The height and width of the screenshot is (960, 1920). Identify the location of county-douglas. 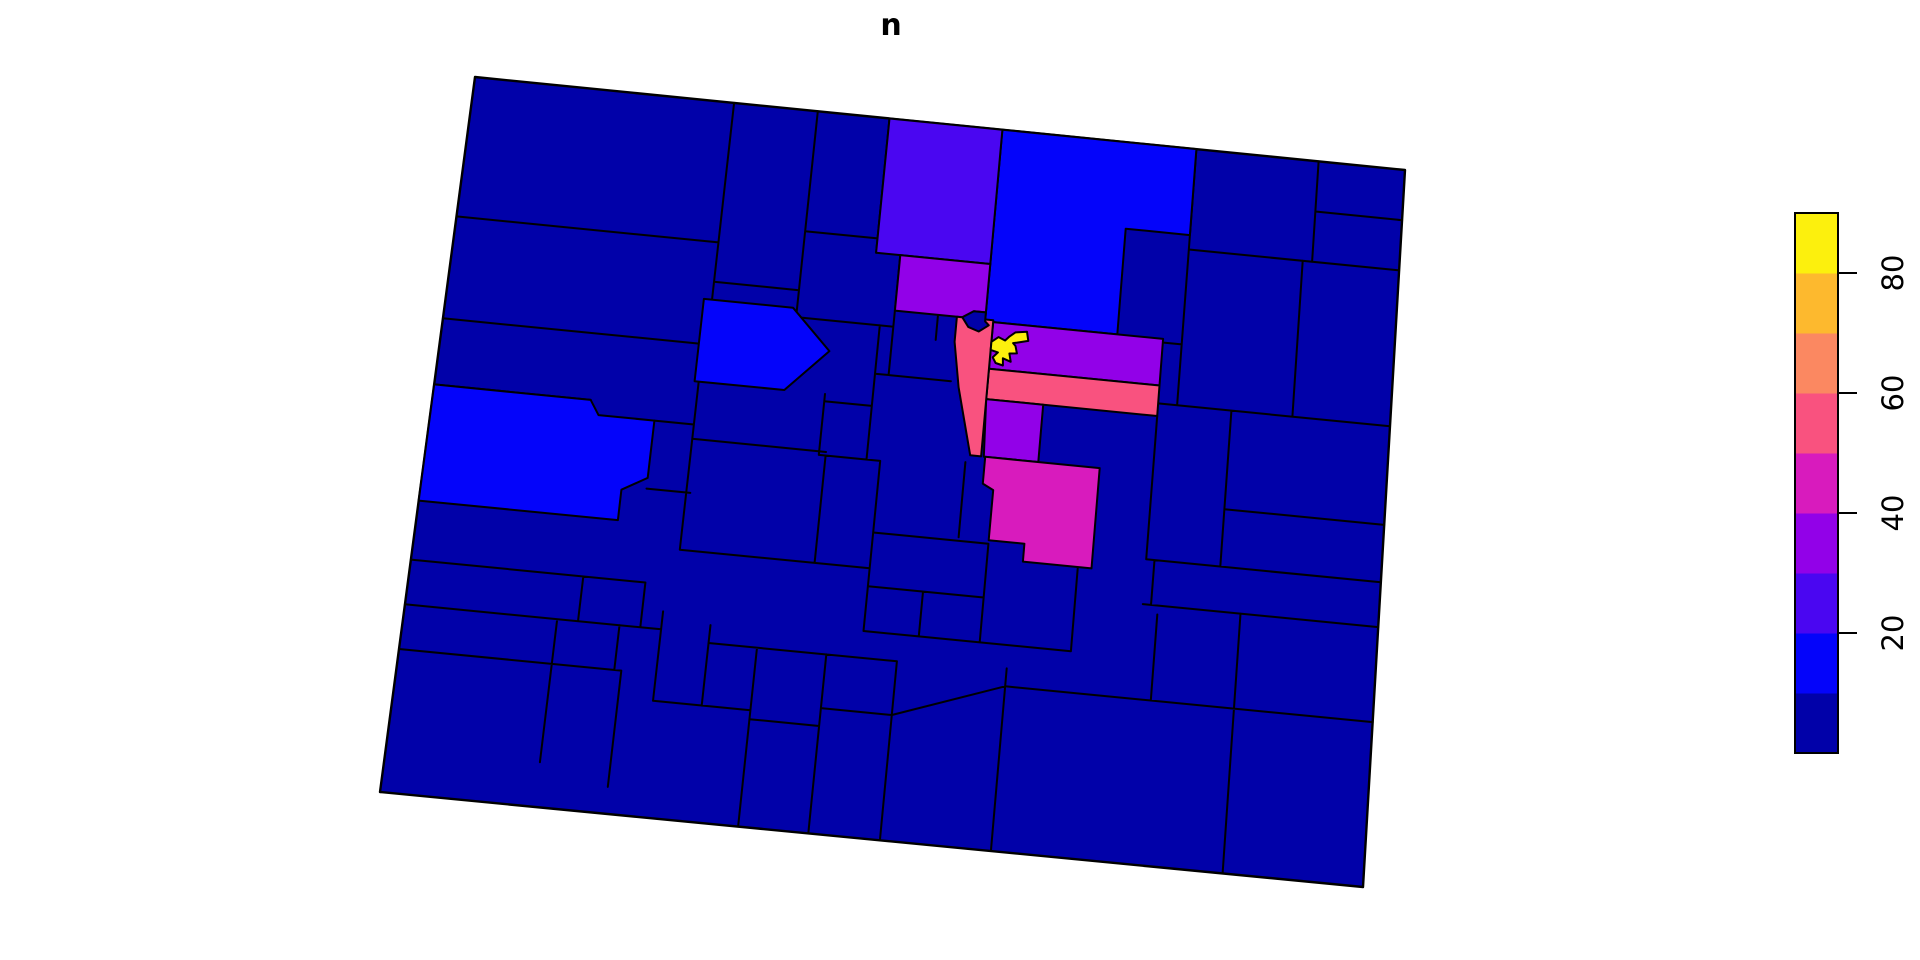
(1013, 430).